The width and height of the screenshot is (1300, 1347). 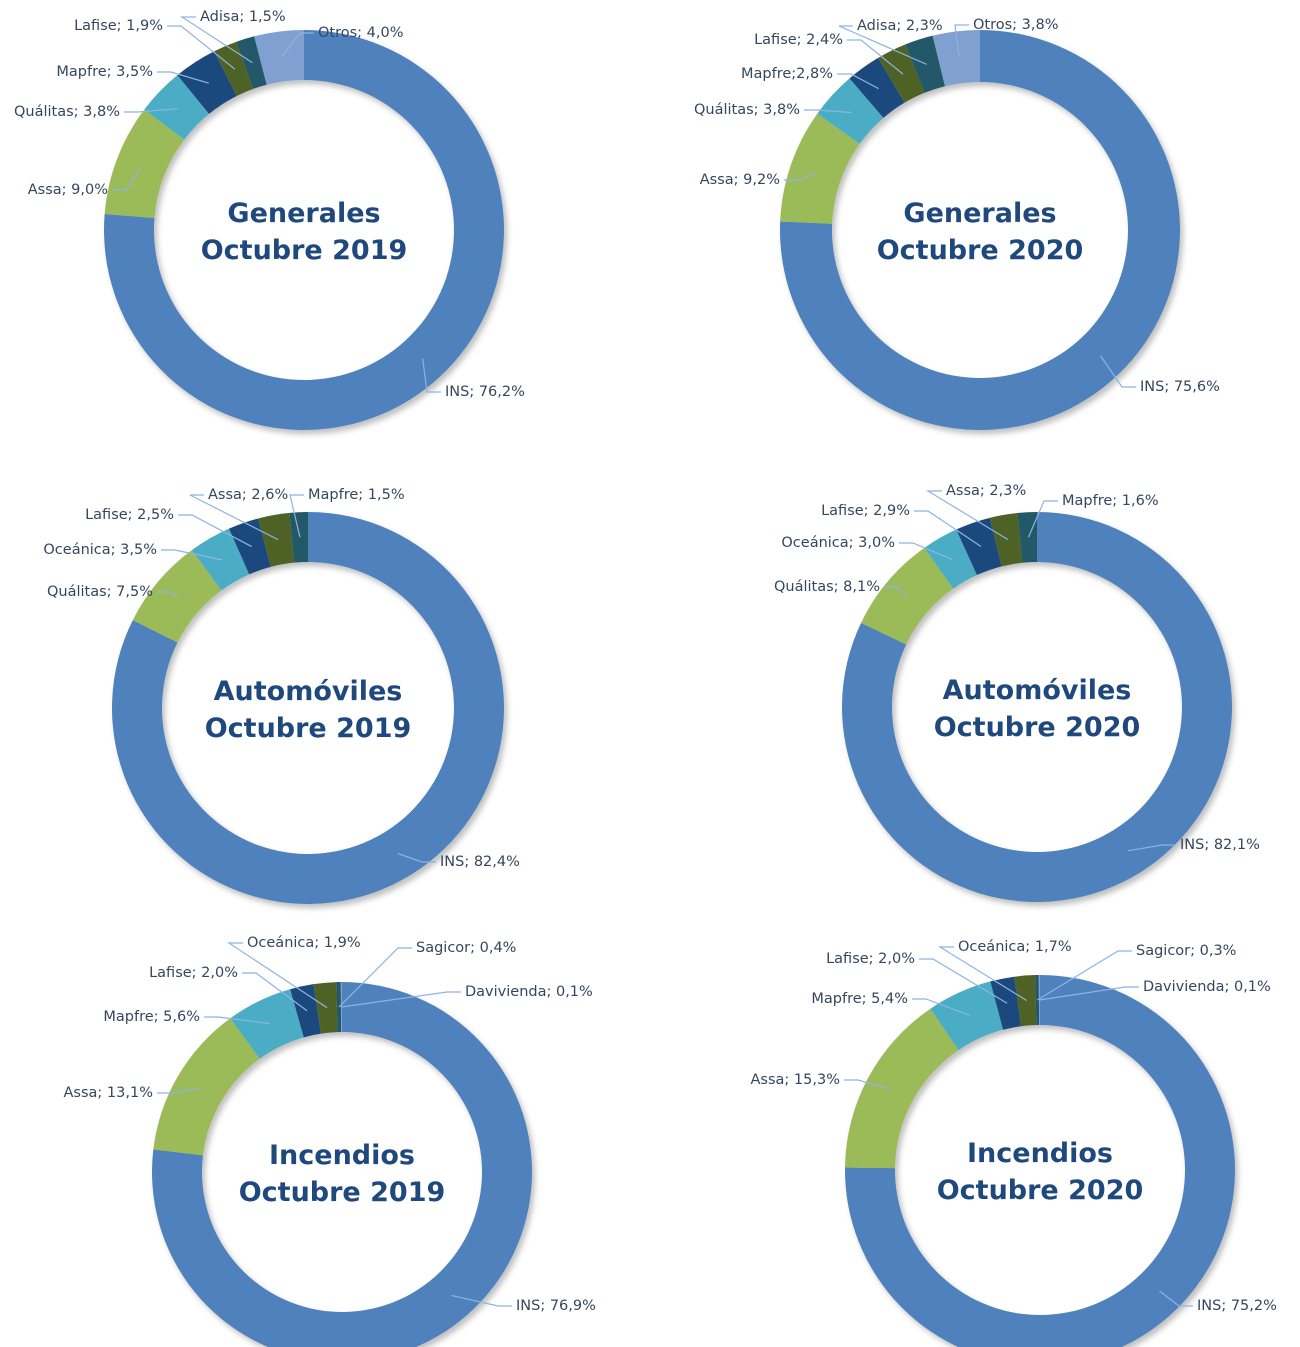 What do you see at coordinates (356, 495) in the screenshot?
I see `data-label: Mapfre; 1,5%` at bounding box center [356, 495].